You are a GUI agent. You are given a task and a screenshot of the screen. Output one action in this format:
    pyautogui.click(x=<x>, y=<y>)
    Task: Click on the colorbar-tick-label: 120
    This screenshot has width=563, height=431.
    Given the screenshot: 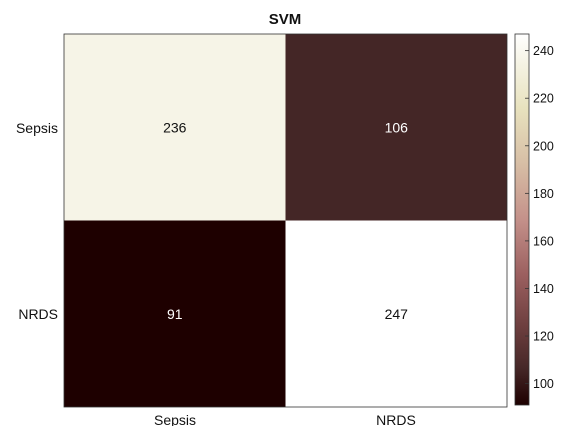 What is the action you would take?
    pyautogui.click(x=543, y=337)
    